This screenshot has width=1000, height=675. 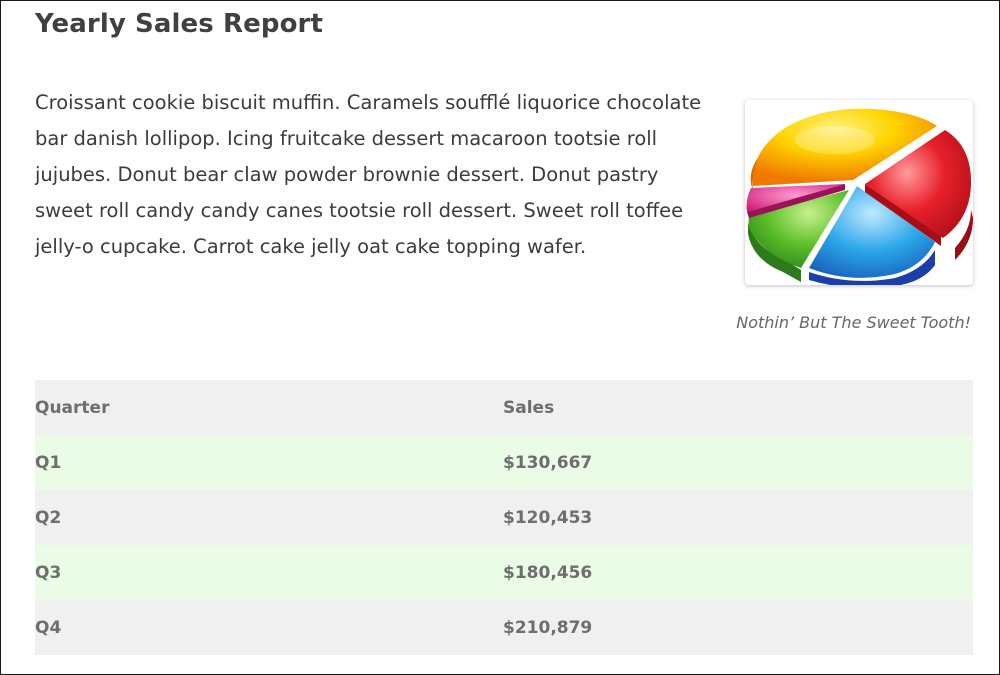 What do you see at coordinates (72, 407) in the screenshot?
I see `header-quarter: Quarter` at bounding box center [72, 407].